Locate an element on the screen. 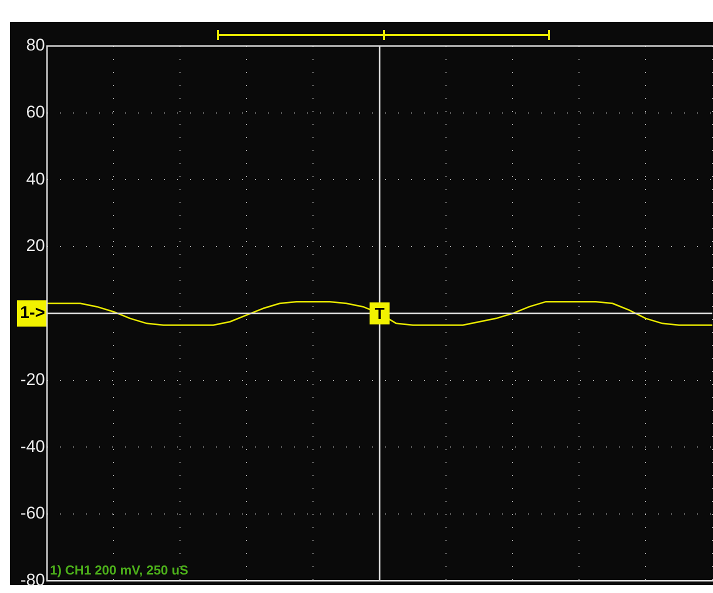  y-tick-label: 1-> is located at coordinates (33, 312).